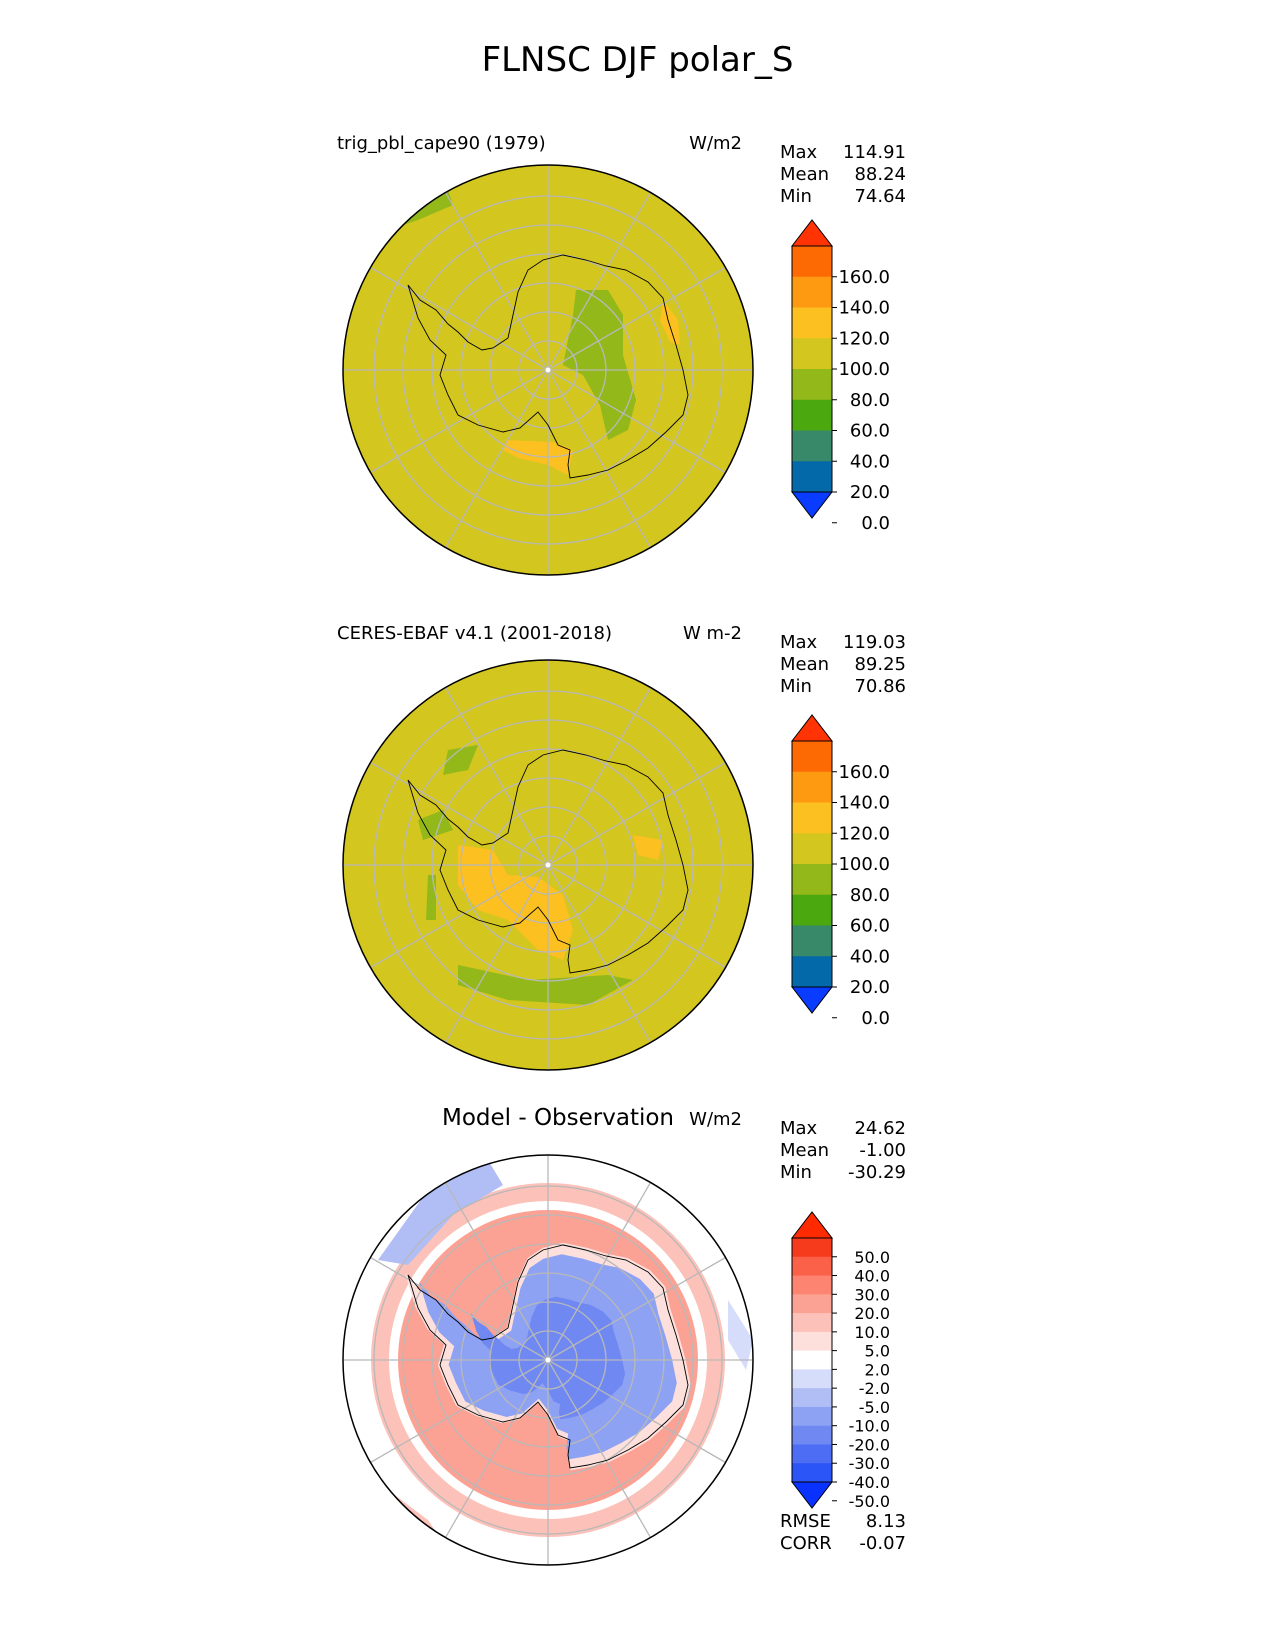  I want to click on panel-1-units: W/m2, so click(715, 143).